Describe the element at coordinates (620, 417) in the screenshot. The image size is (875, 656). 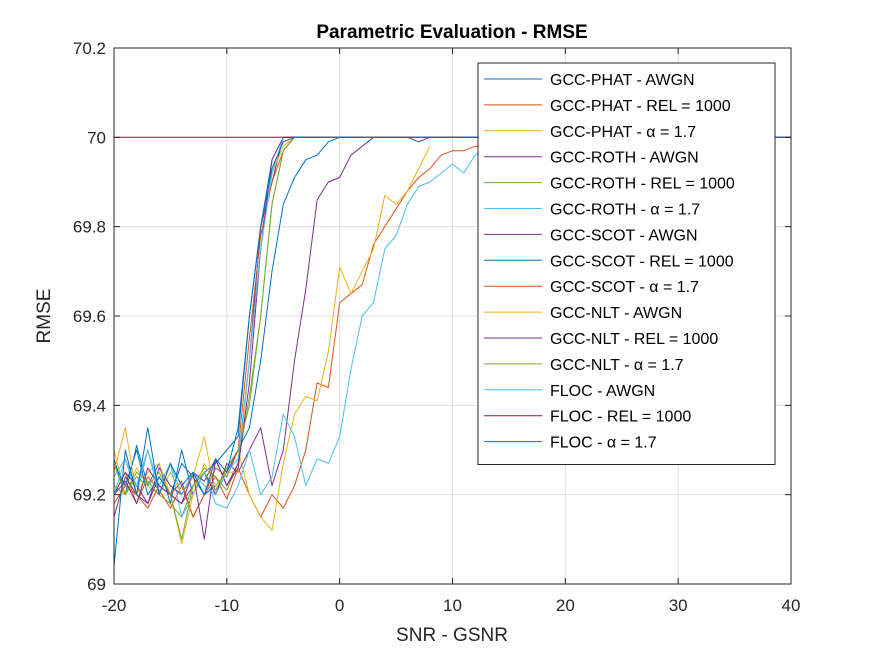
I see `legend-entry-label: FLOC - REL = 1000` at that location.